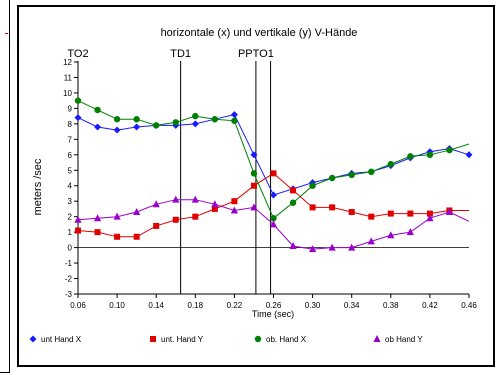 This screenshot has width=501, height=375. Describe the element at coordinates (430, 305) in the screenshot. I see `x-tick-label: 0.42` at that location.